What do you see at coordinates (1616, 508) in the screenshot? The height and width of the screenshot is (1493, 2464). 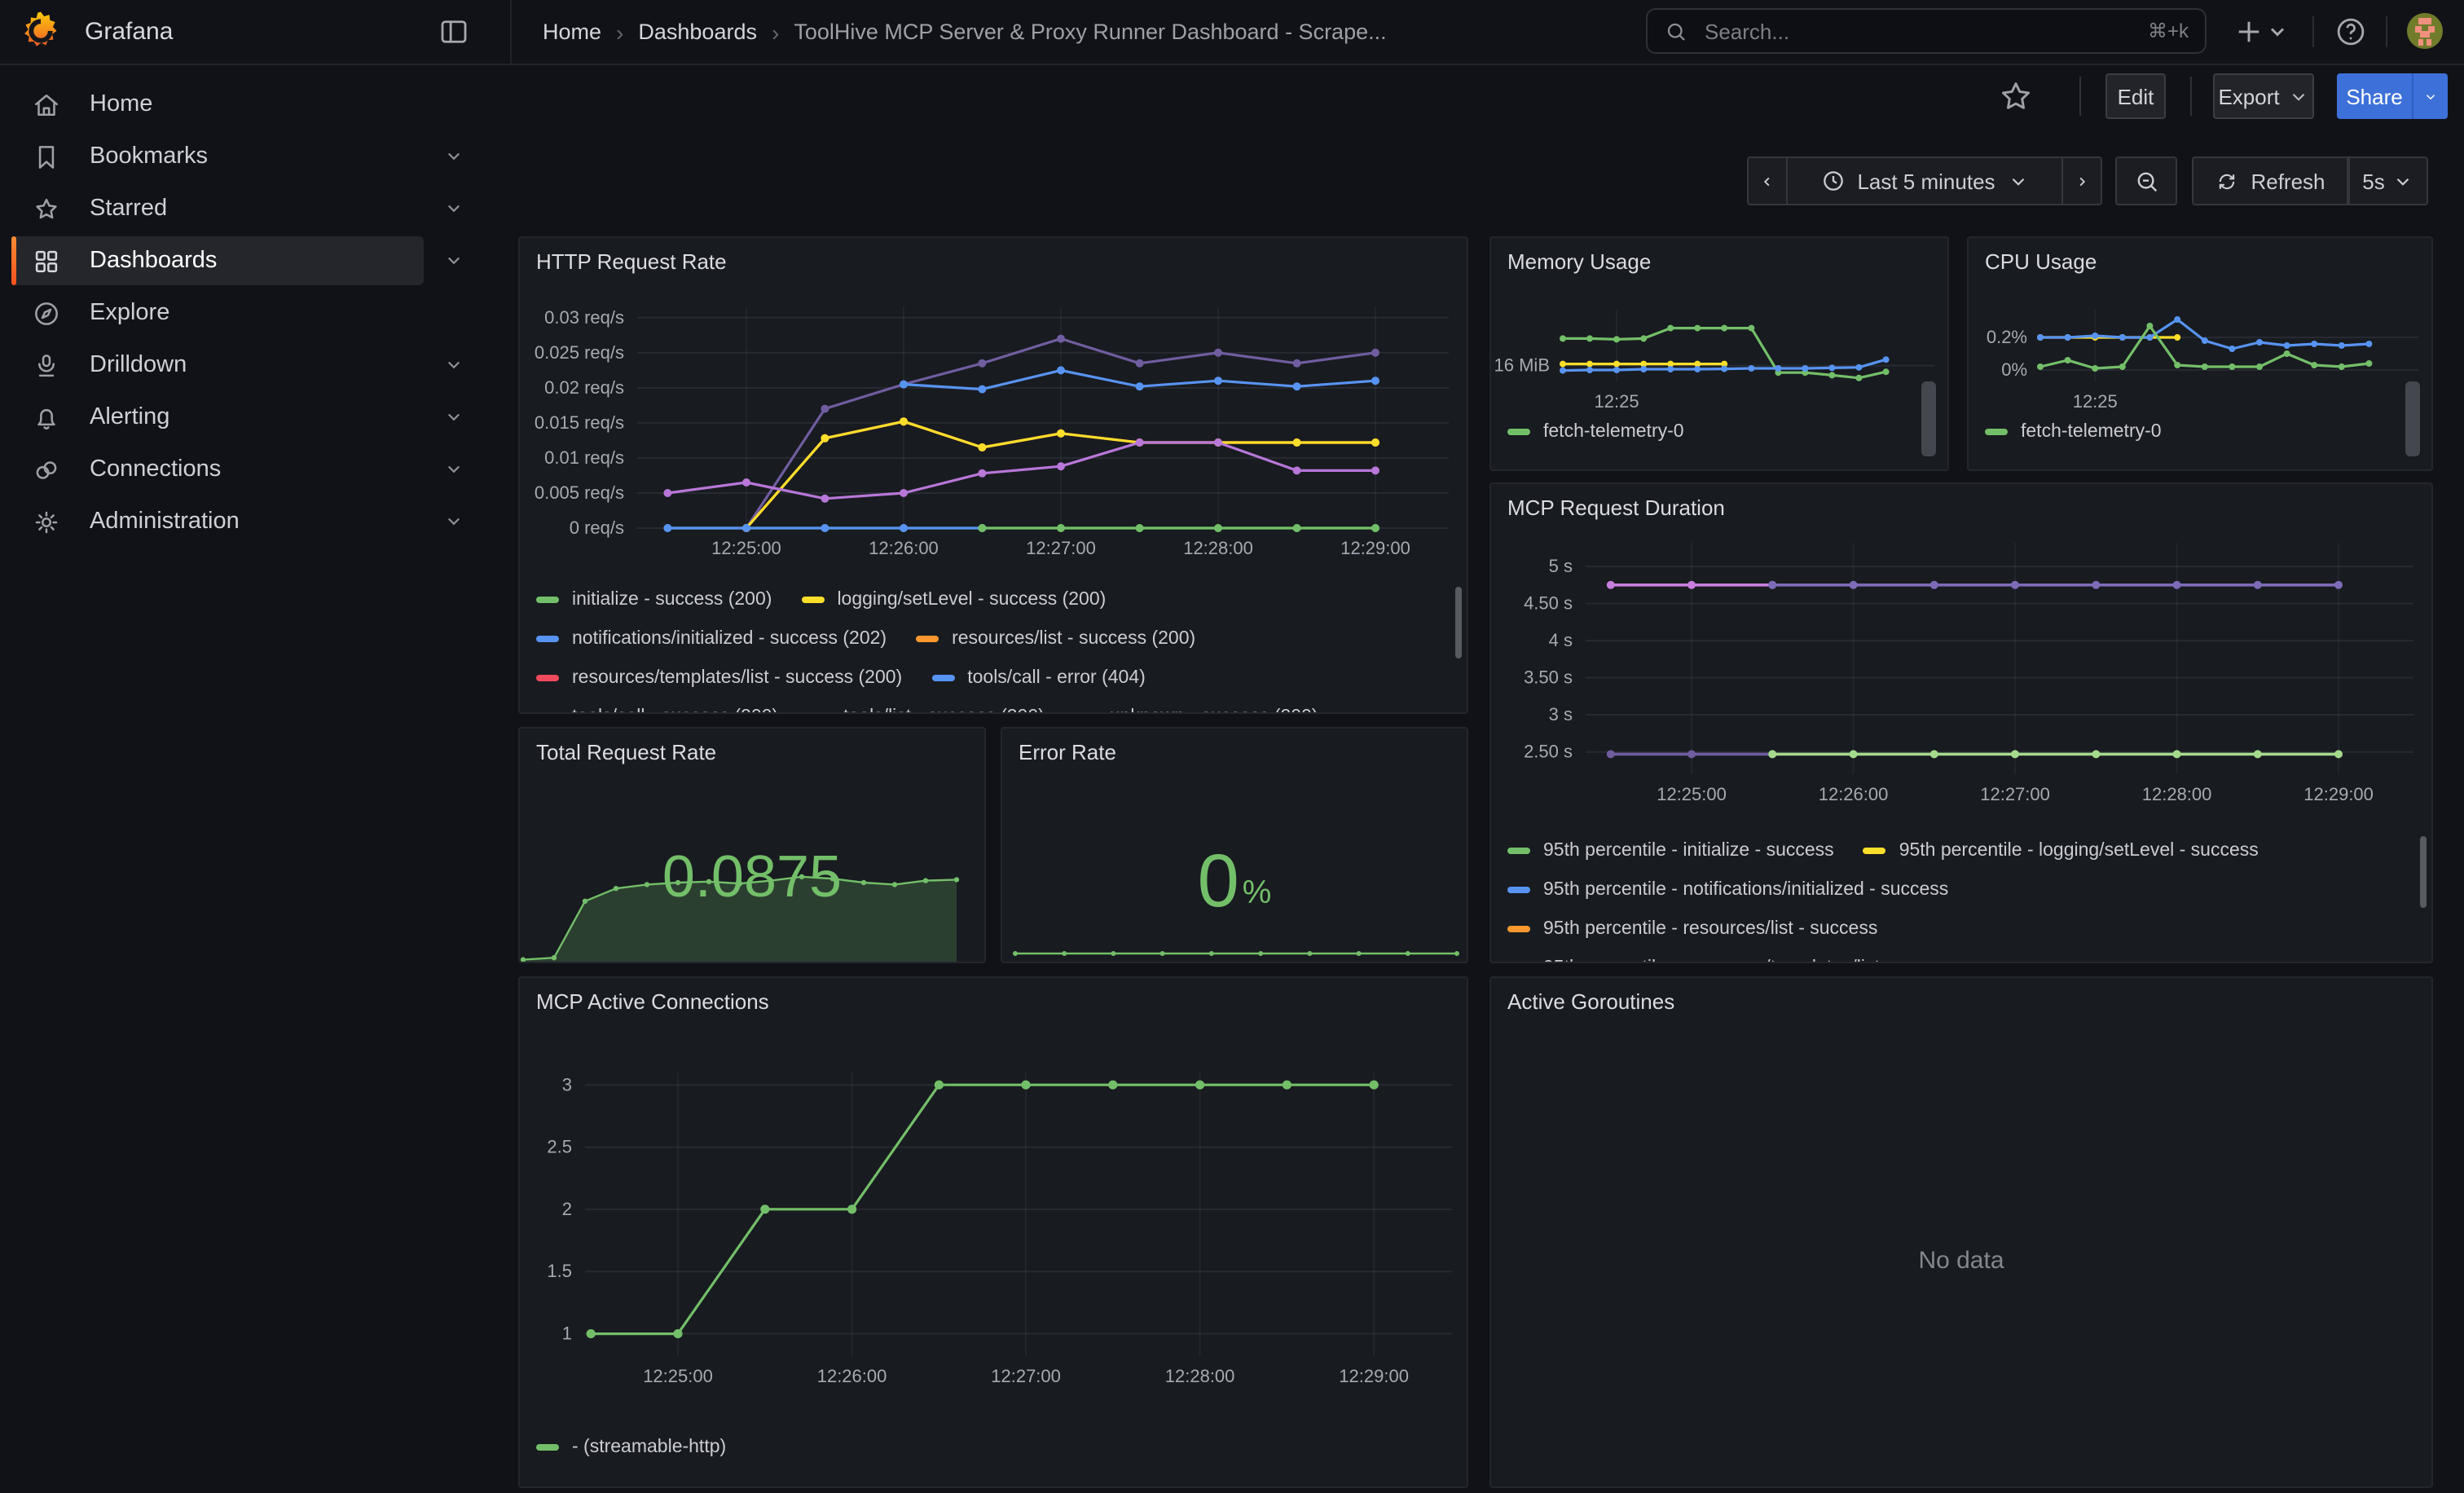 I see `panel-title: MCP Request Duration` at bounding box center [1616, 508].